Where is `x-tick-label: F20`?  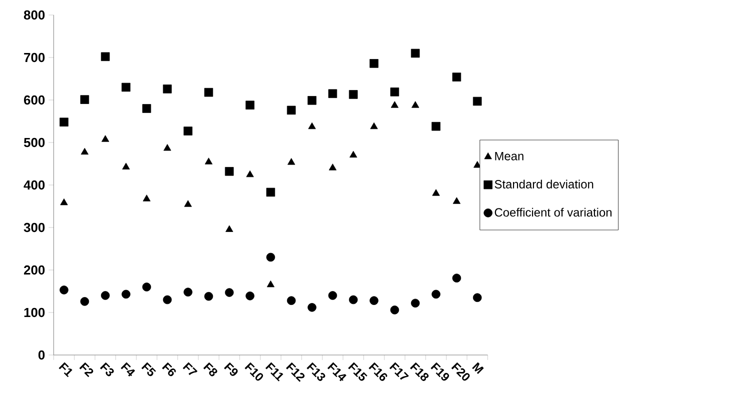 x-tick-label: F20 is located at coordinates (460, 371).